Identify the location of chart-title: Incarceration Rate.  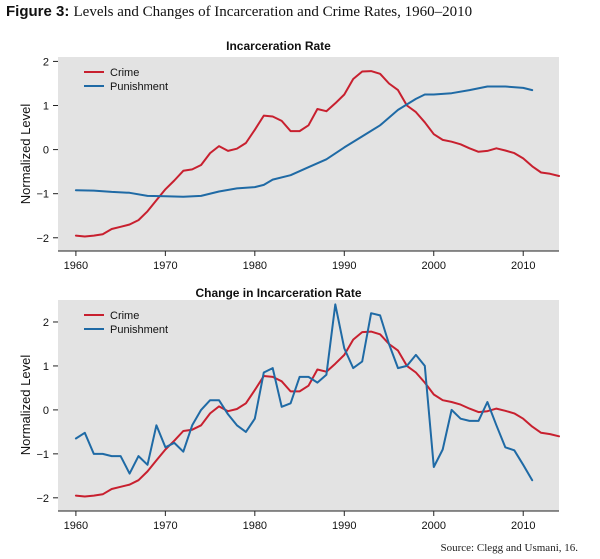
(278, 46).